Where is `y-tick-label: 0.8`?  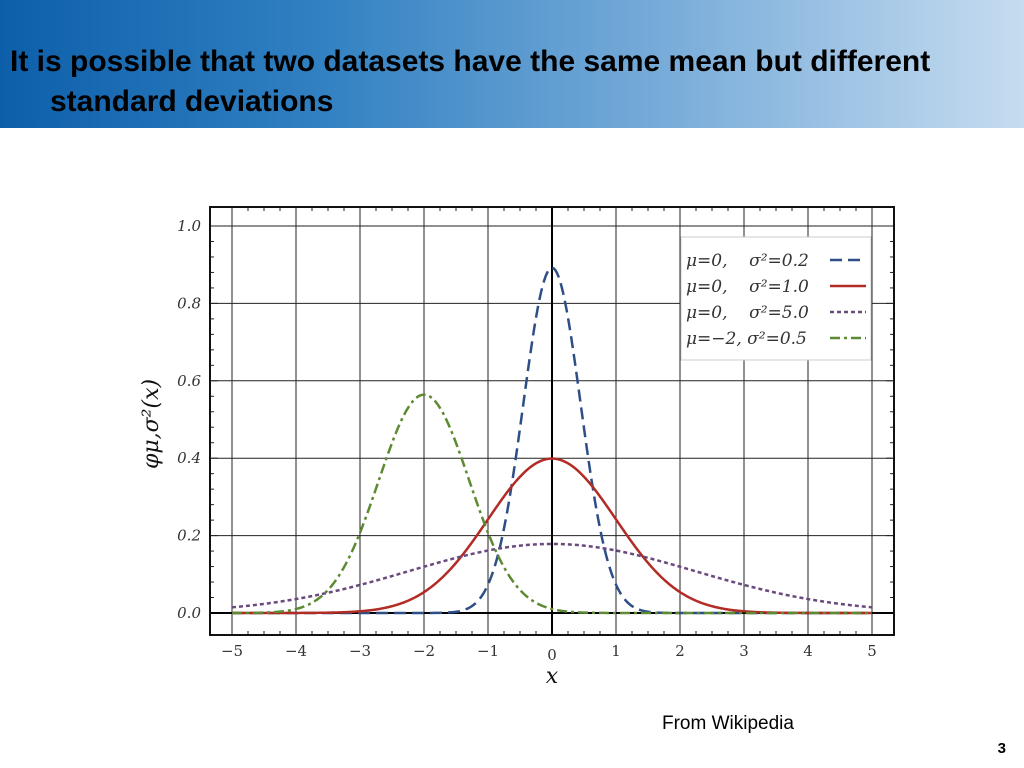 y-tick-label: 0.8 is located at coordinates (189, 303).